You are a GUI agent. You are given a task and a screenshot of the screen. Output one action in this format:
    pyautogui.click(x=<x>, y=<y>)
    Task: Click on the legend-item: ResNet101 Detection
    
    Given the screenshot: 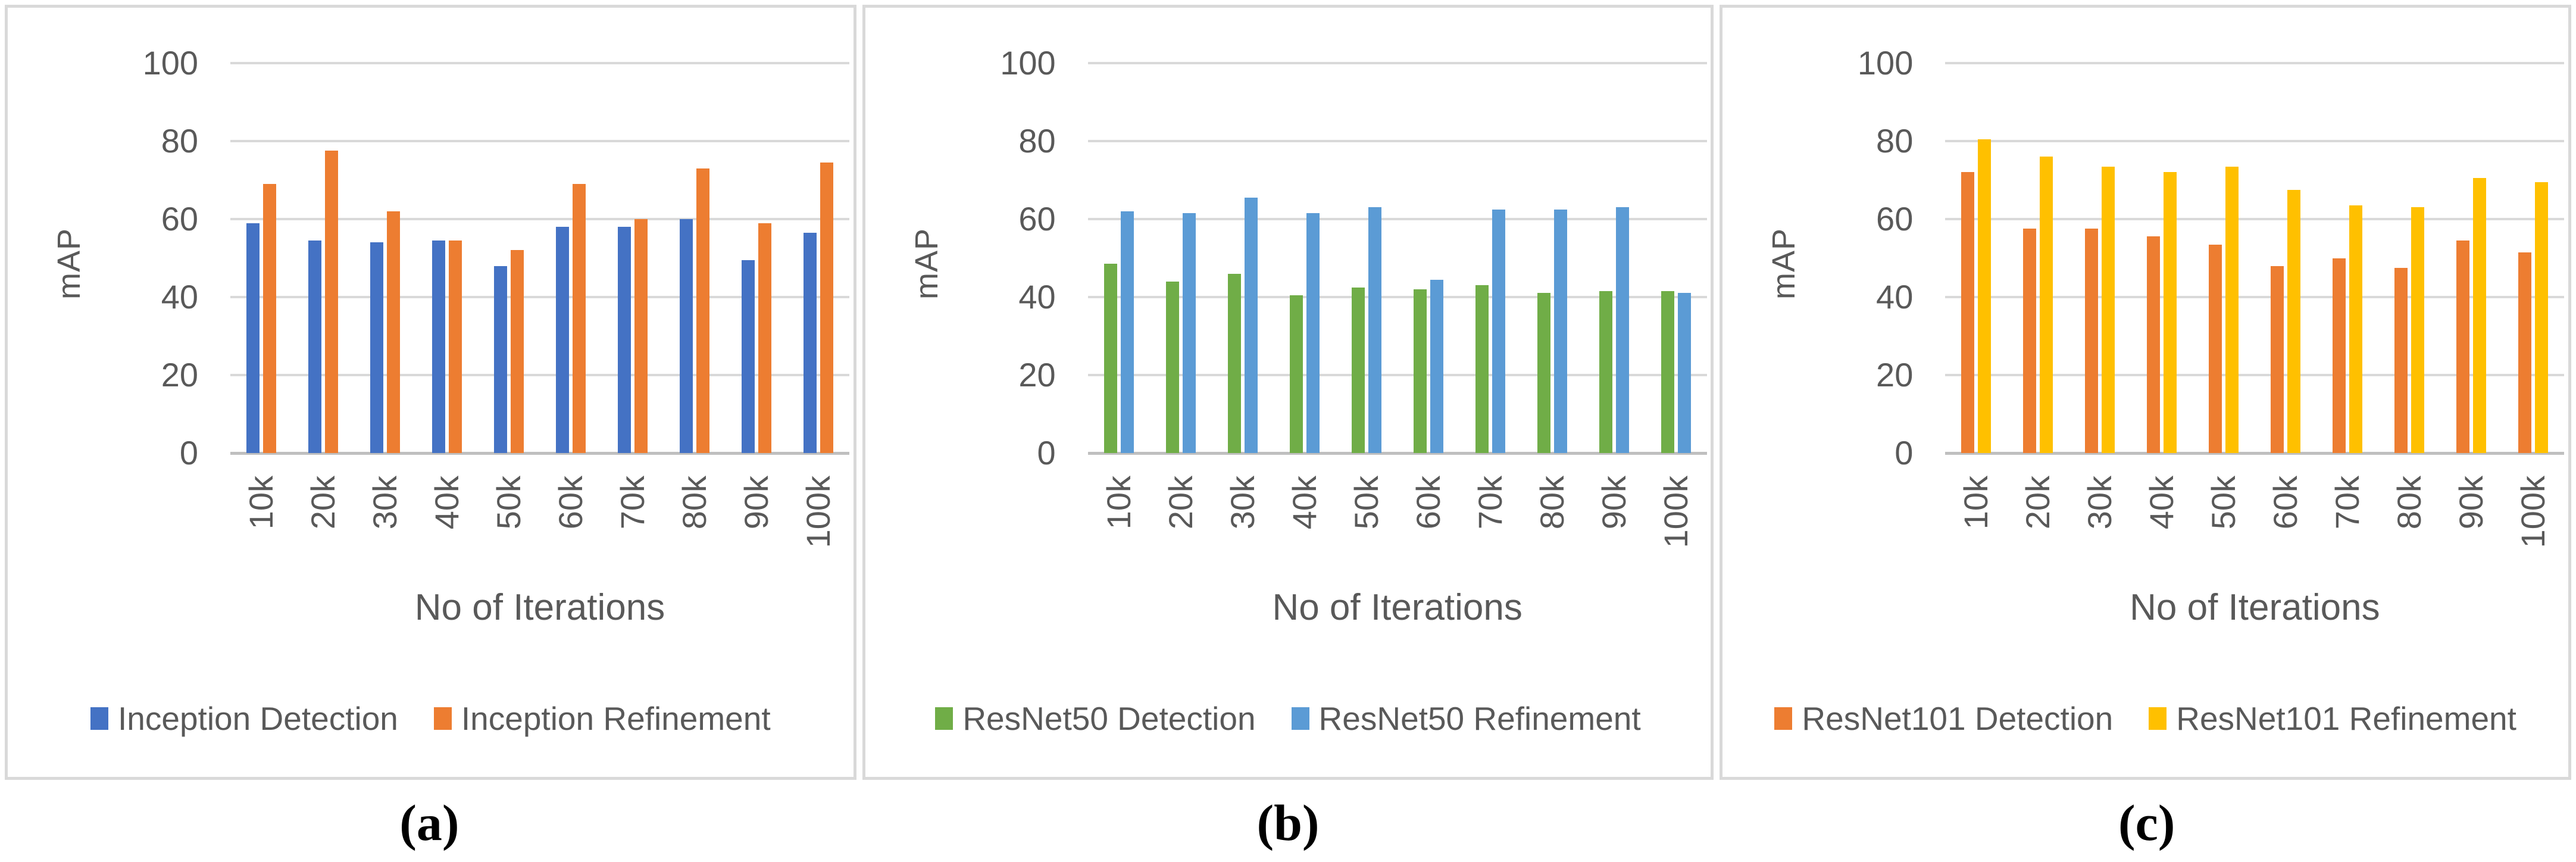 What is the action you would take?
    pyautogui.click(x=1943, y=718)
    